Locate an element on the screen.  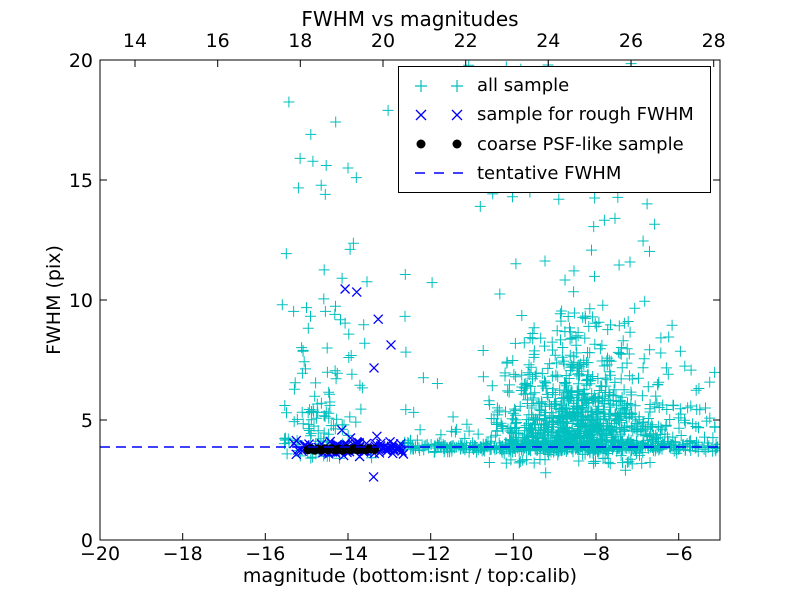
svg-text: −16 is located at coordinates (265, 554).